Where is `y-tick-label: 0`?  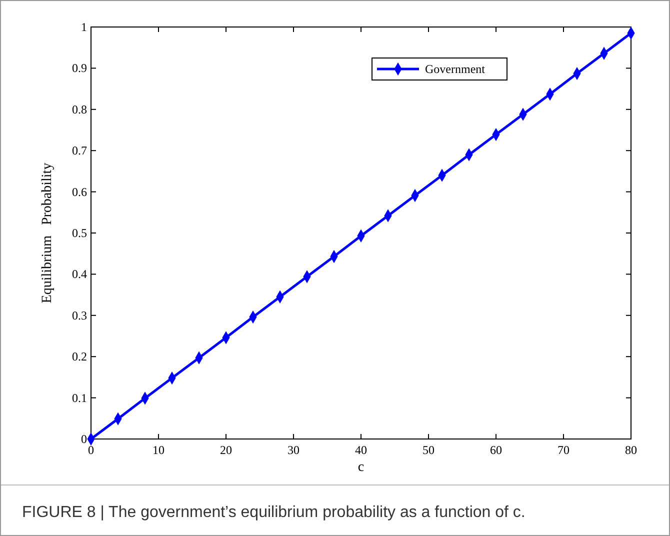 y-tick-label: 0 is located at coordinates (84, 439).